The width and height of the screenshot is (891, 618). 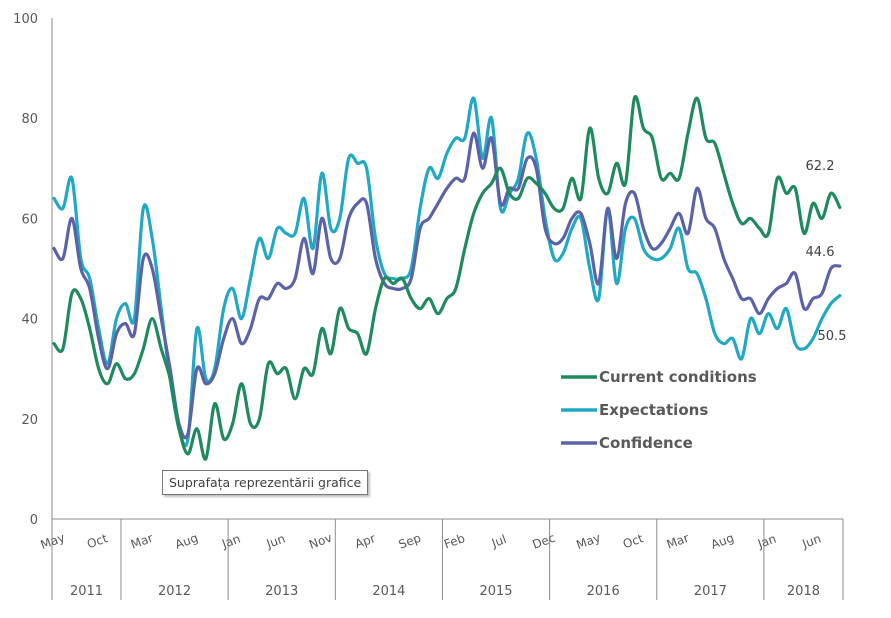 What do you see at coordinates (543, 541) in the screenshot?
I see `month-tick-label: Dec` at bounding box center [543, 541].